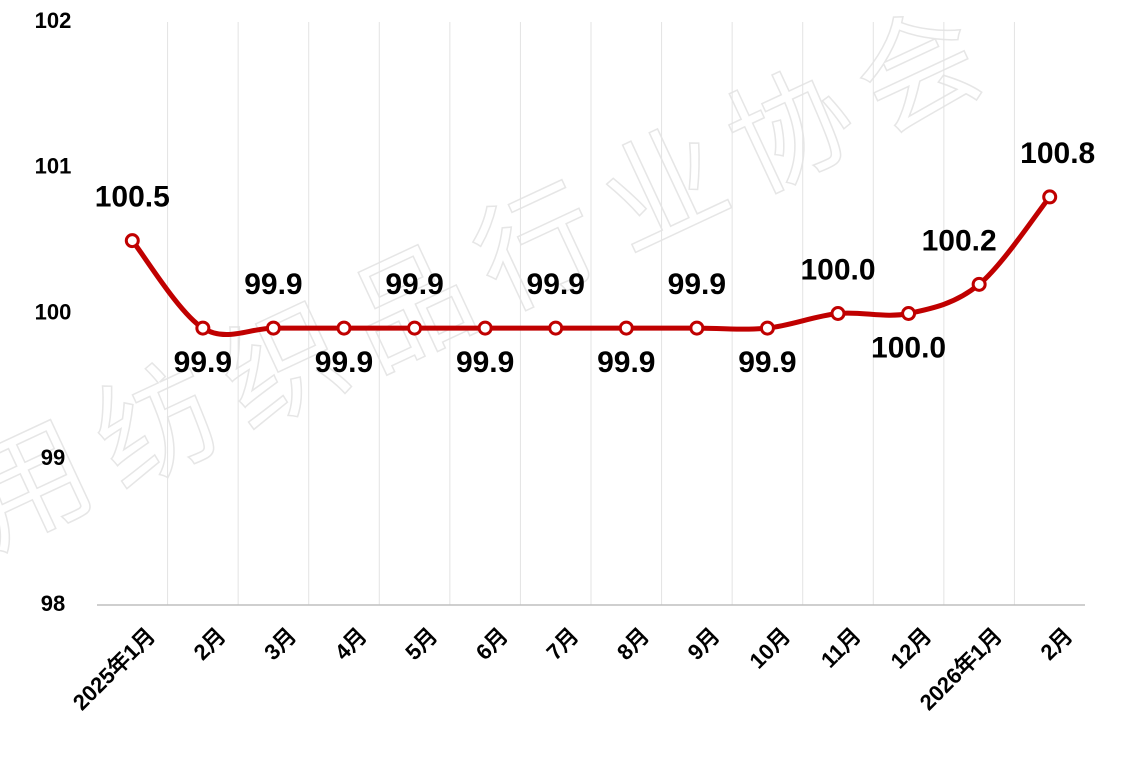  What do you see at coordinates (280, 644) in the screenshot?
I see `x-tick-label: 3月` at bounding box center [280, 644].